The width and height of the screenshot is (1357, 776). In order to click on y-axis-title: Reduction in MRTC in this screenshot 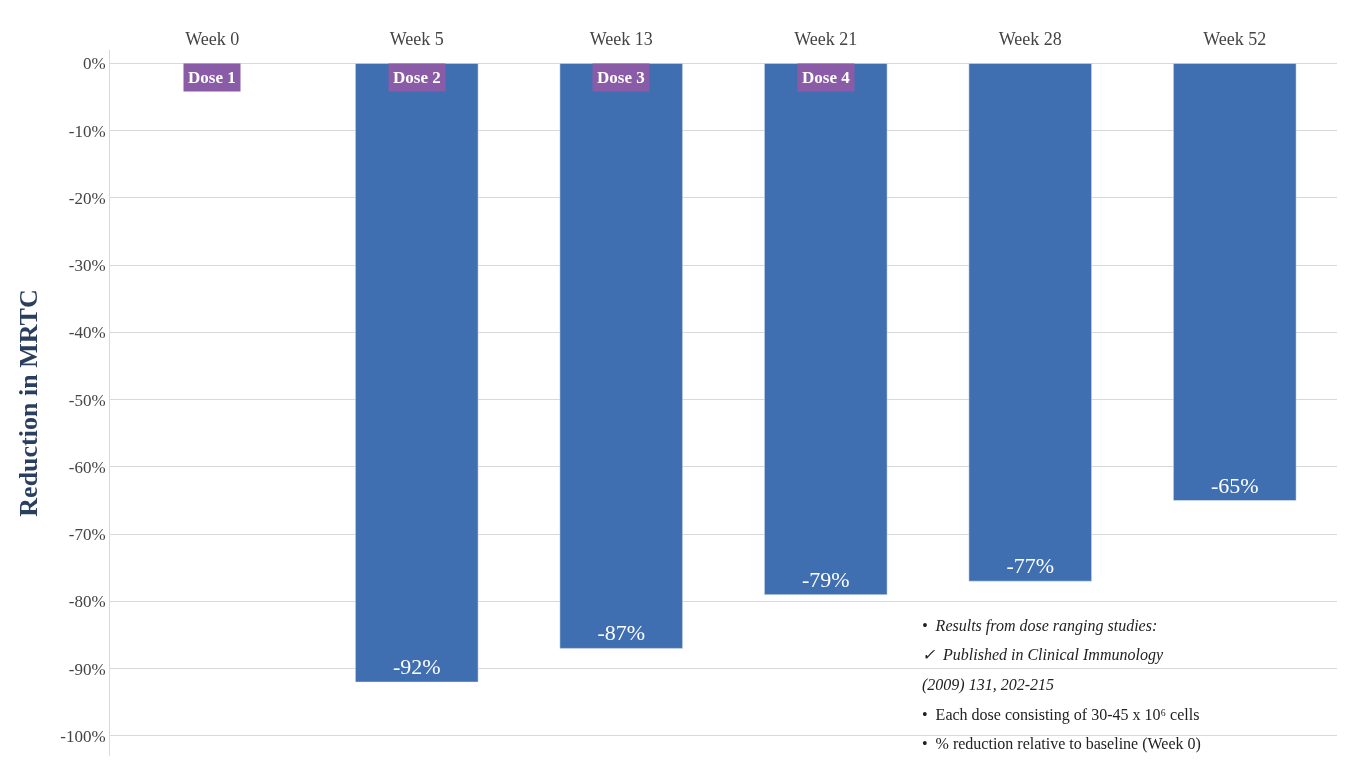, I will do `click(28, 403)`.